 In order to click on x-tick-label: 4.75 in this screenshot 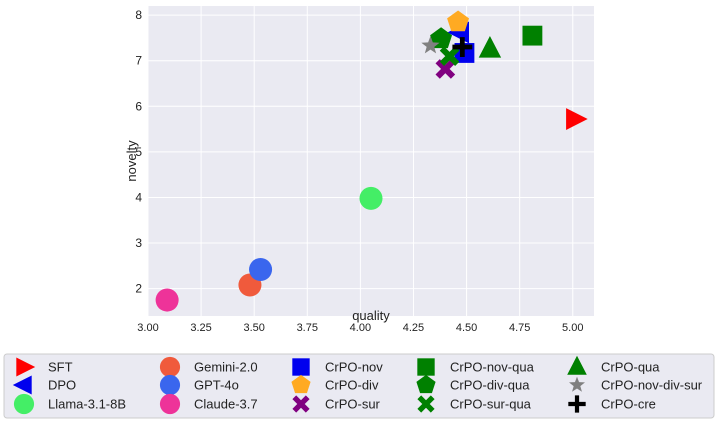, I will do `click(519, 328)`.